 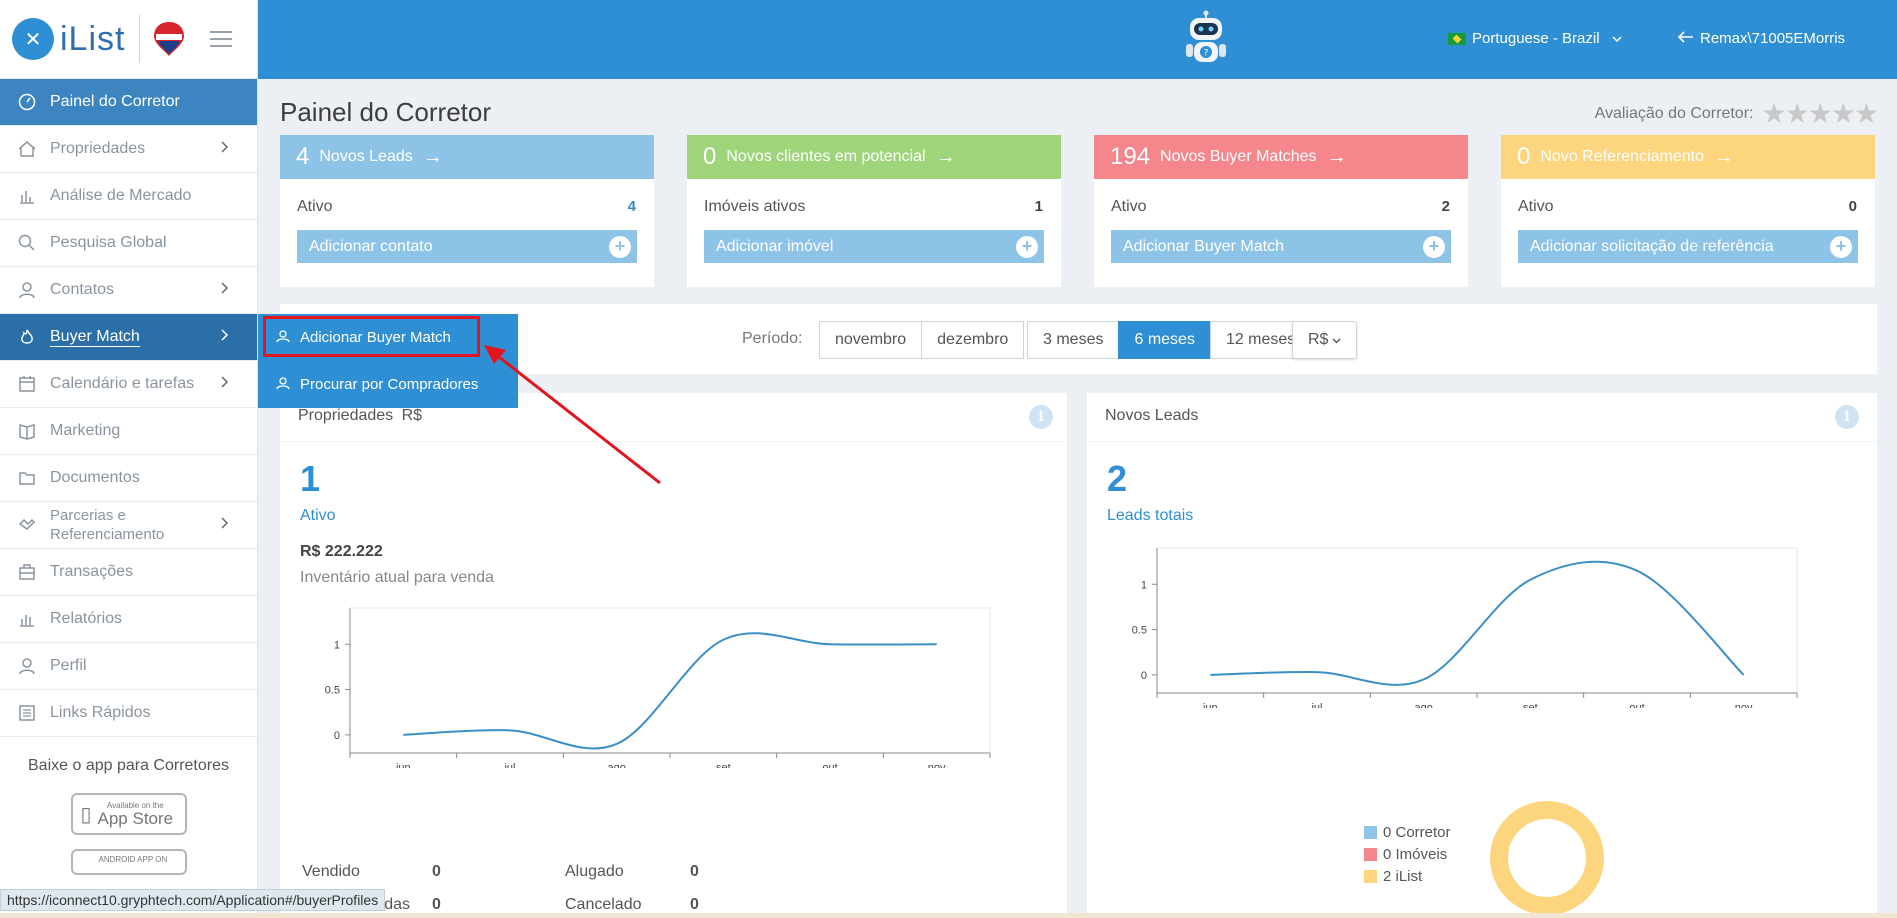 I want to click on sidebar-item-propriedades: Propriedades, so click(x=128, y=149).